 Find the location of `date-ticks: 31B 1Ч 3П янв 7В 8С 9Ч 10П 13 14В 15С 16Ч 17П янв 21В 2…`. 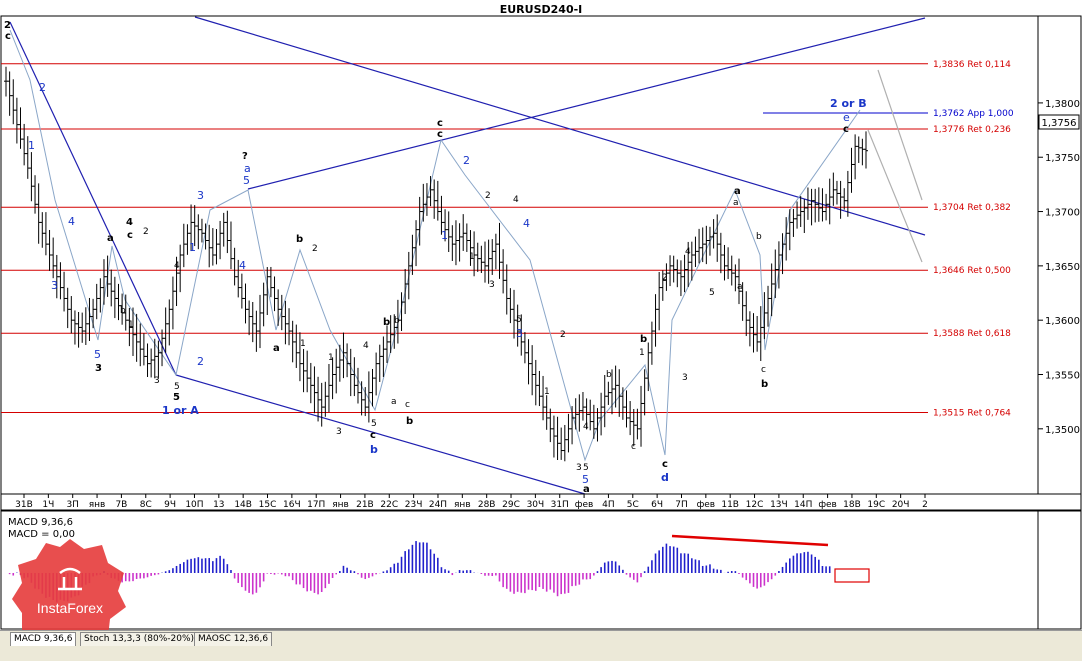

date-ticks: 31B 1Ч 3П янв 7В 8С 9Ч 10П 13 14В 15С 16Ч 17П янв 21В 2… is located at coordinates (471, 502).